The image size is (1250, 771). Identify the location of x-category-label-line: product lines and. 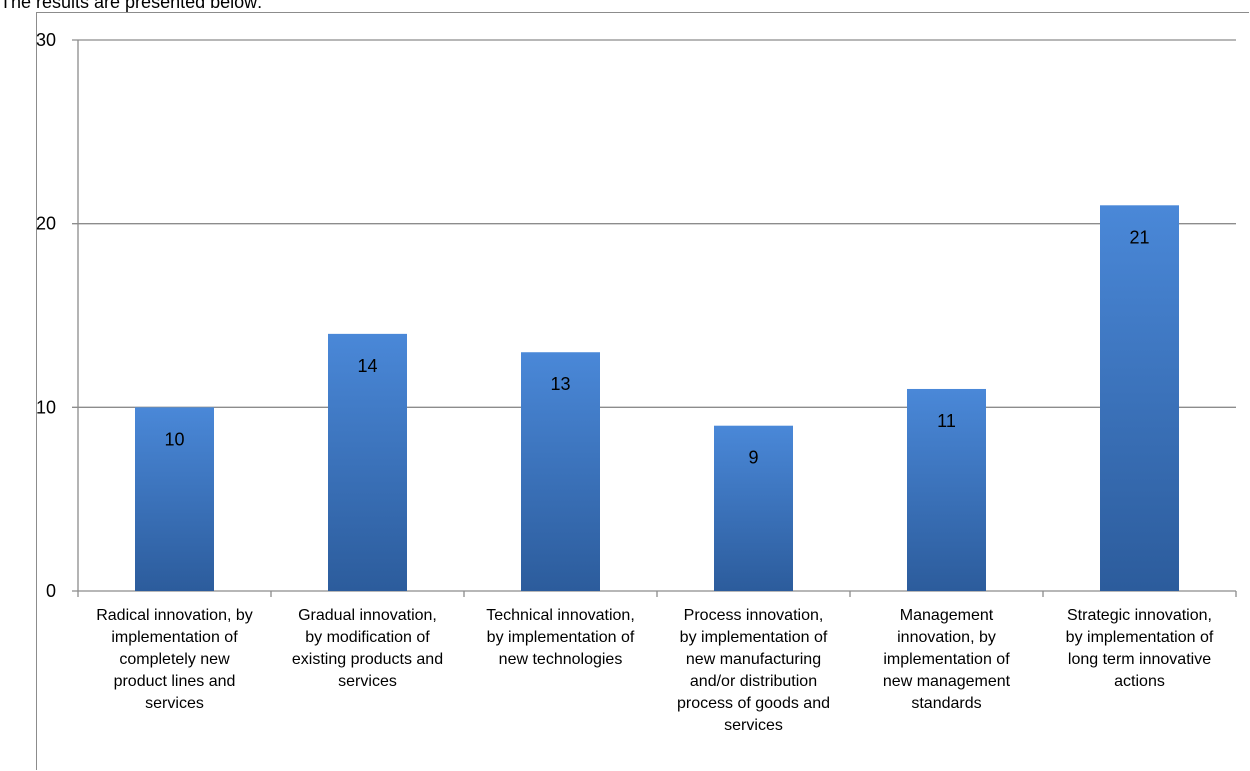
(175, 681).